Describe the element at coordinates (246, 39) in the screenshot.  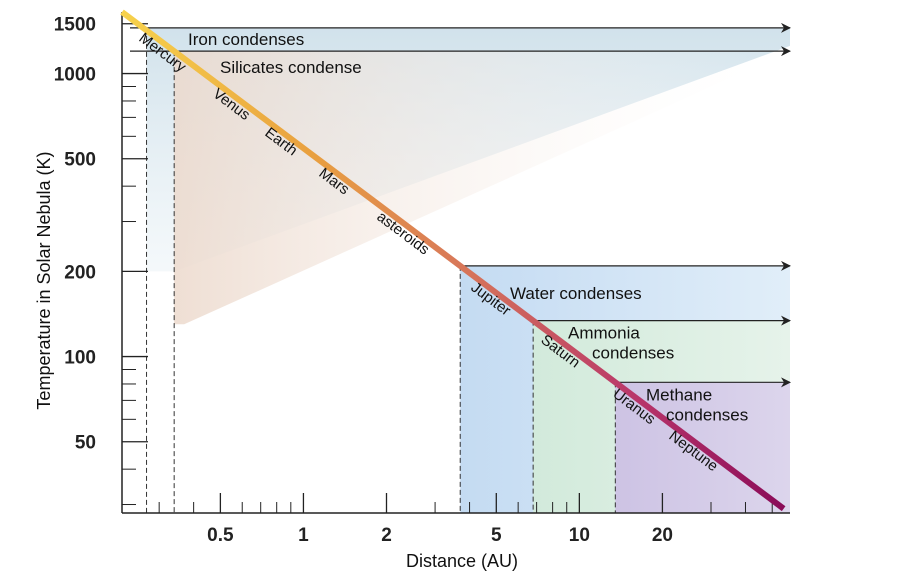
I see `region-label-iron-region: Iron condenses` at that location.